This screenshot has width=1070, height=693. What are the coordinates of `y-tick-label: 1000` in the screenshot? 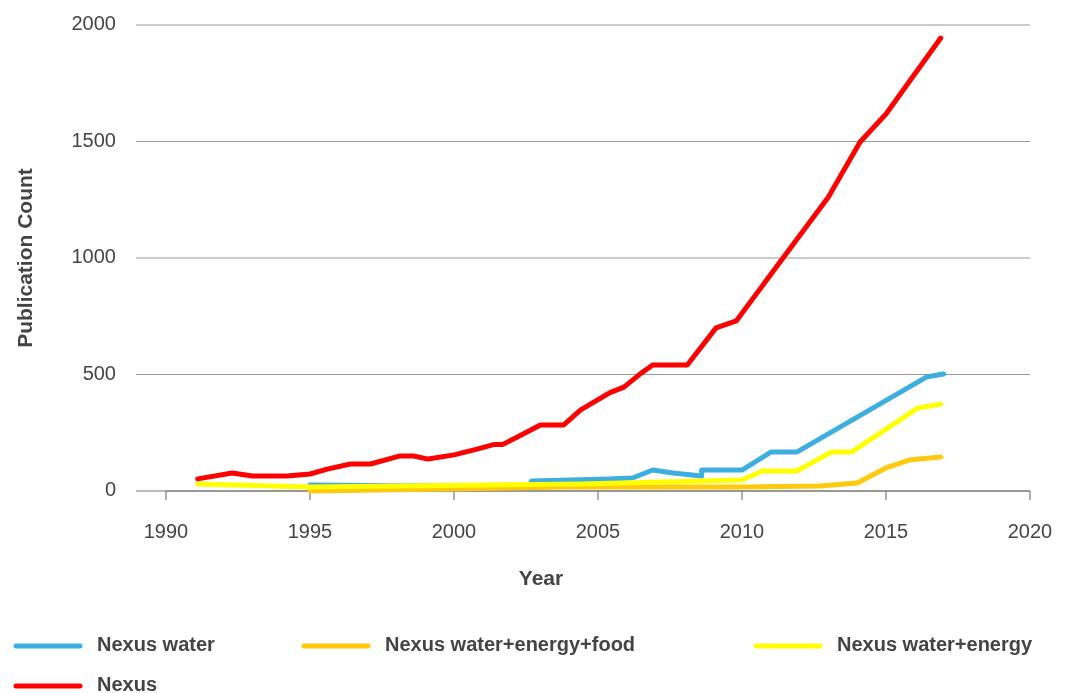 It's located at (93, 256).